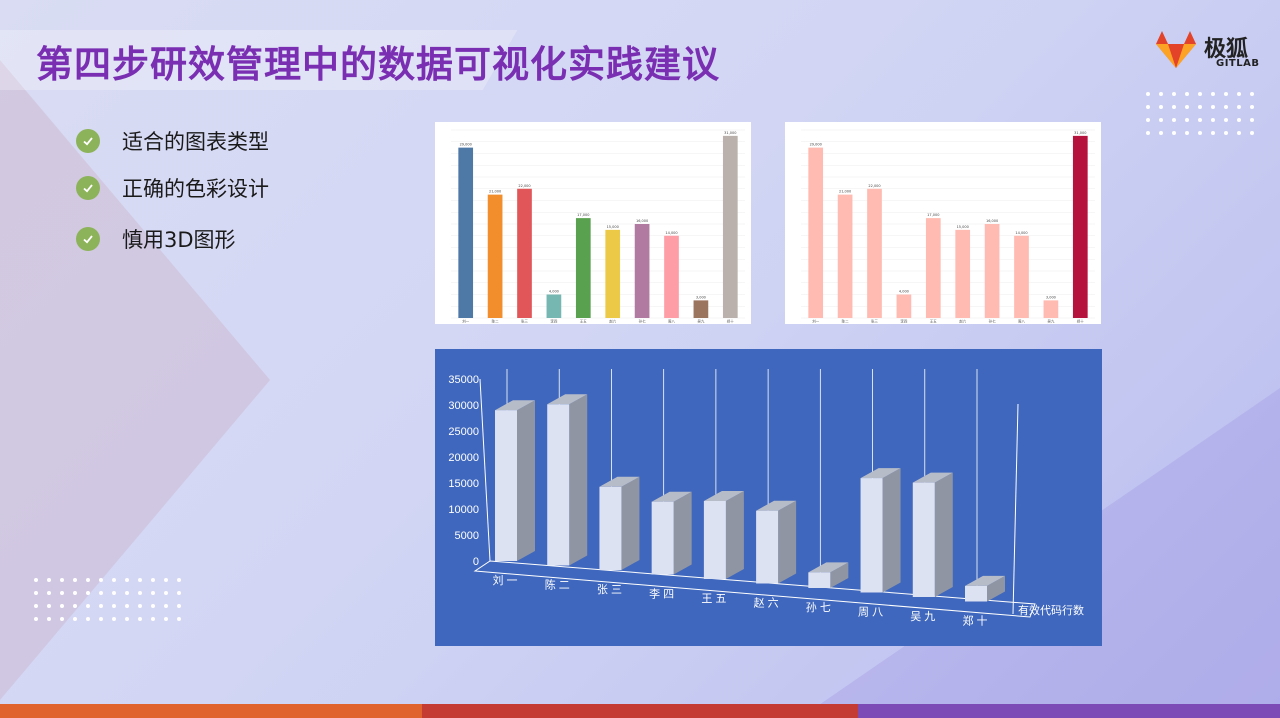  What do you see at coordinates (661, 594) in the screenshot?
I see `x-tick-label: 李 四` at bounding box center [661, 594].